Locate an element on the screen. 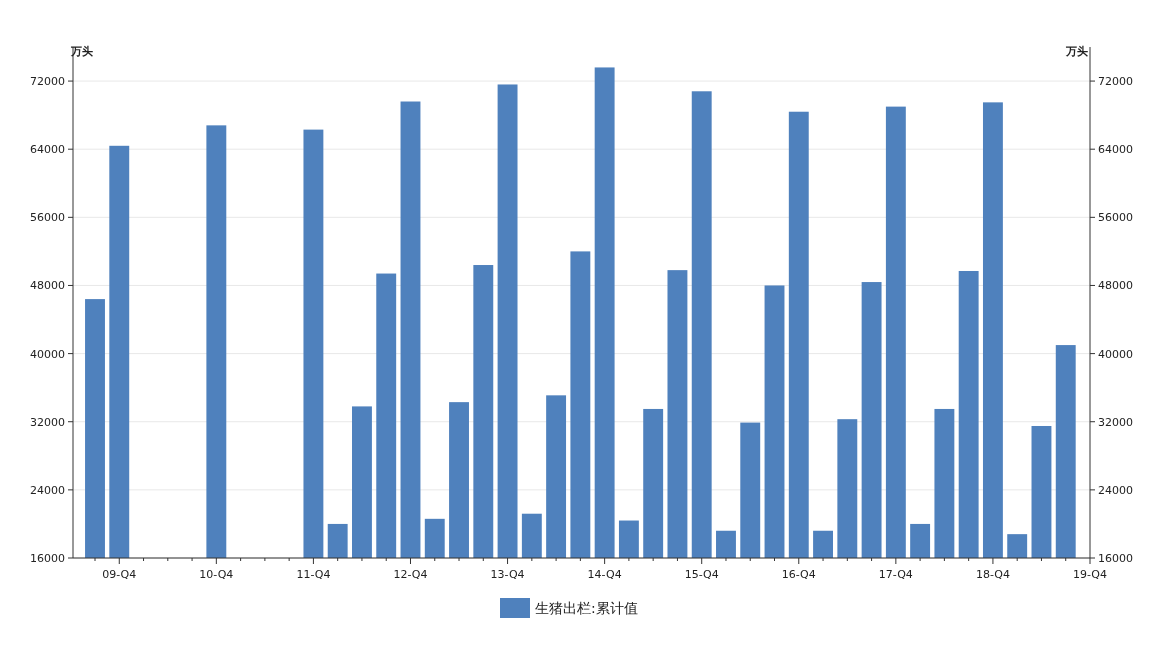 The height and width of the screenshot is (646, 1152). y-tick-label: 72000 is located at coordinates (47, 82).